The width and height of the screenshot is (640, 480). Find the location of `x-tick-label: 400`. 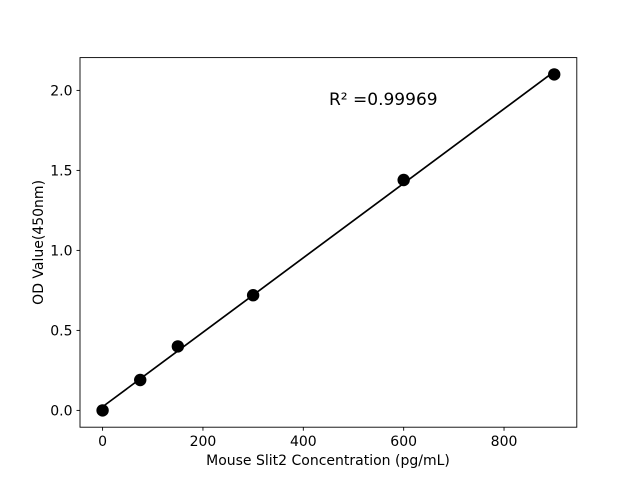

x-tick-label: 400 is located at coordinates (303, 442).